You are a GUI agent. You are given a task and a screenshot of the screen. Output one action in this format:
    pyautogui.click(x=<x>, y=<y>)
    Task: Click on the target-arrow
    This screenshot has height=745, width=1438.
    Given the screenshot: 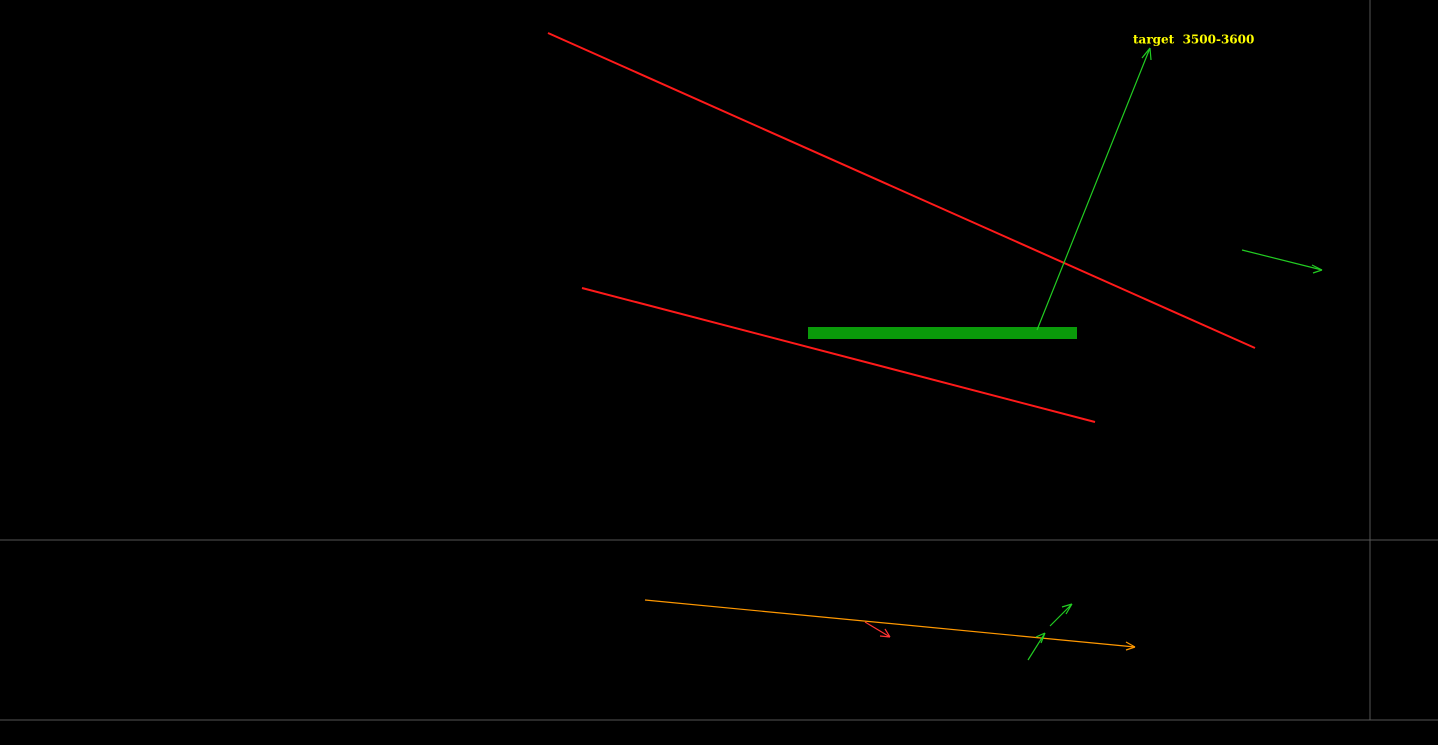 What is the action you would take?
    pyautogui.click(x=1093, y=189)
    